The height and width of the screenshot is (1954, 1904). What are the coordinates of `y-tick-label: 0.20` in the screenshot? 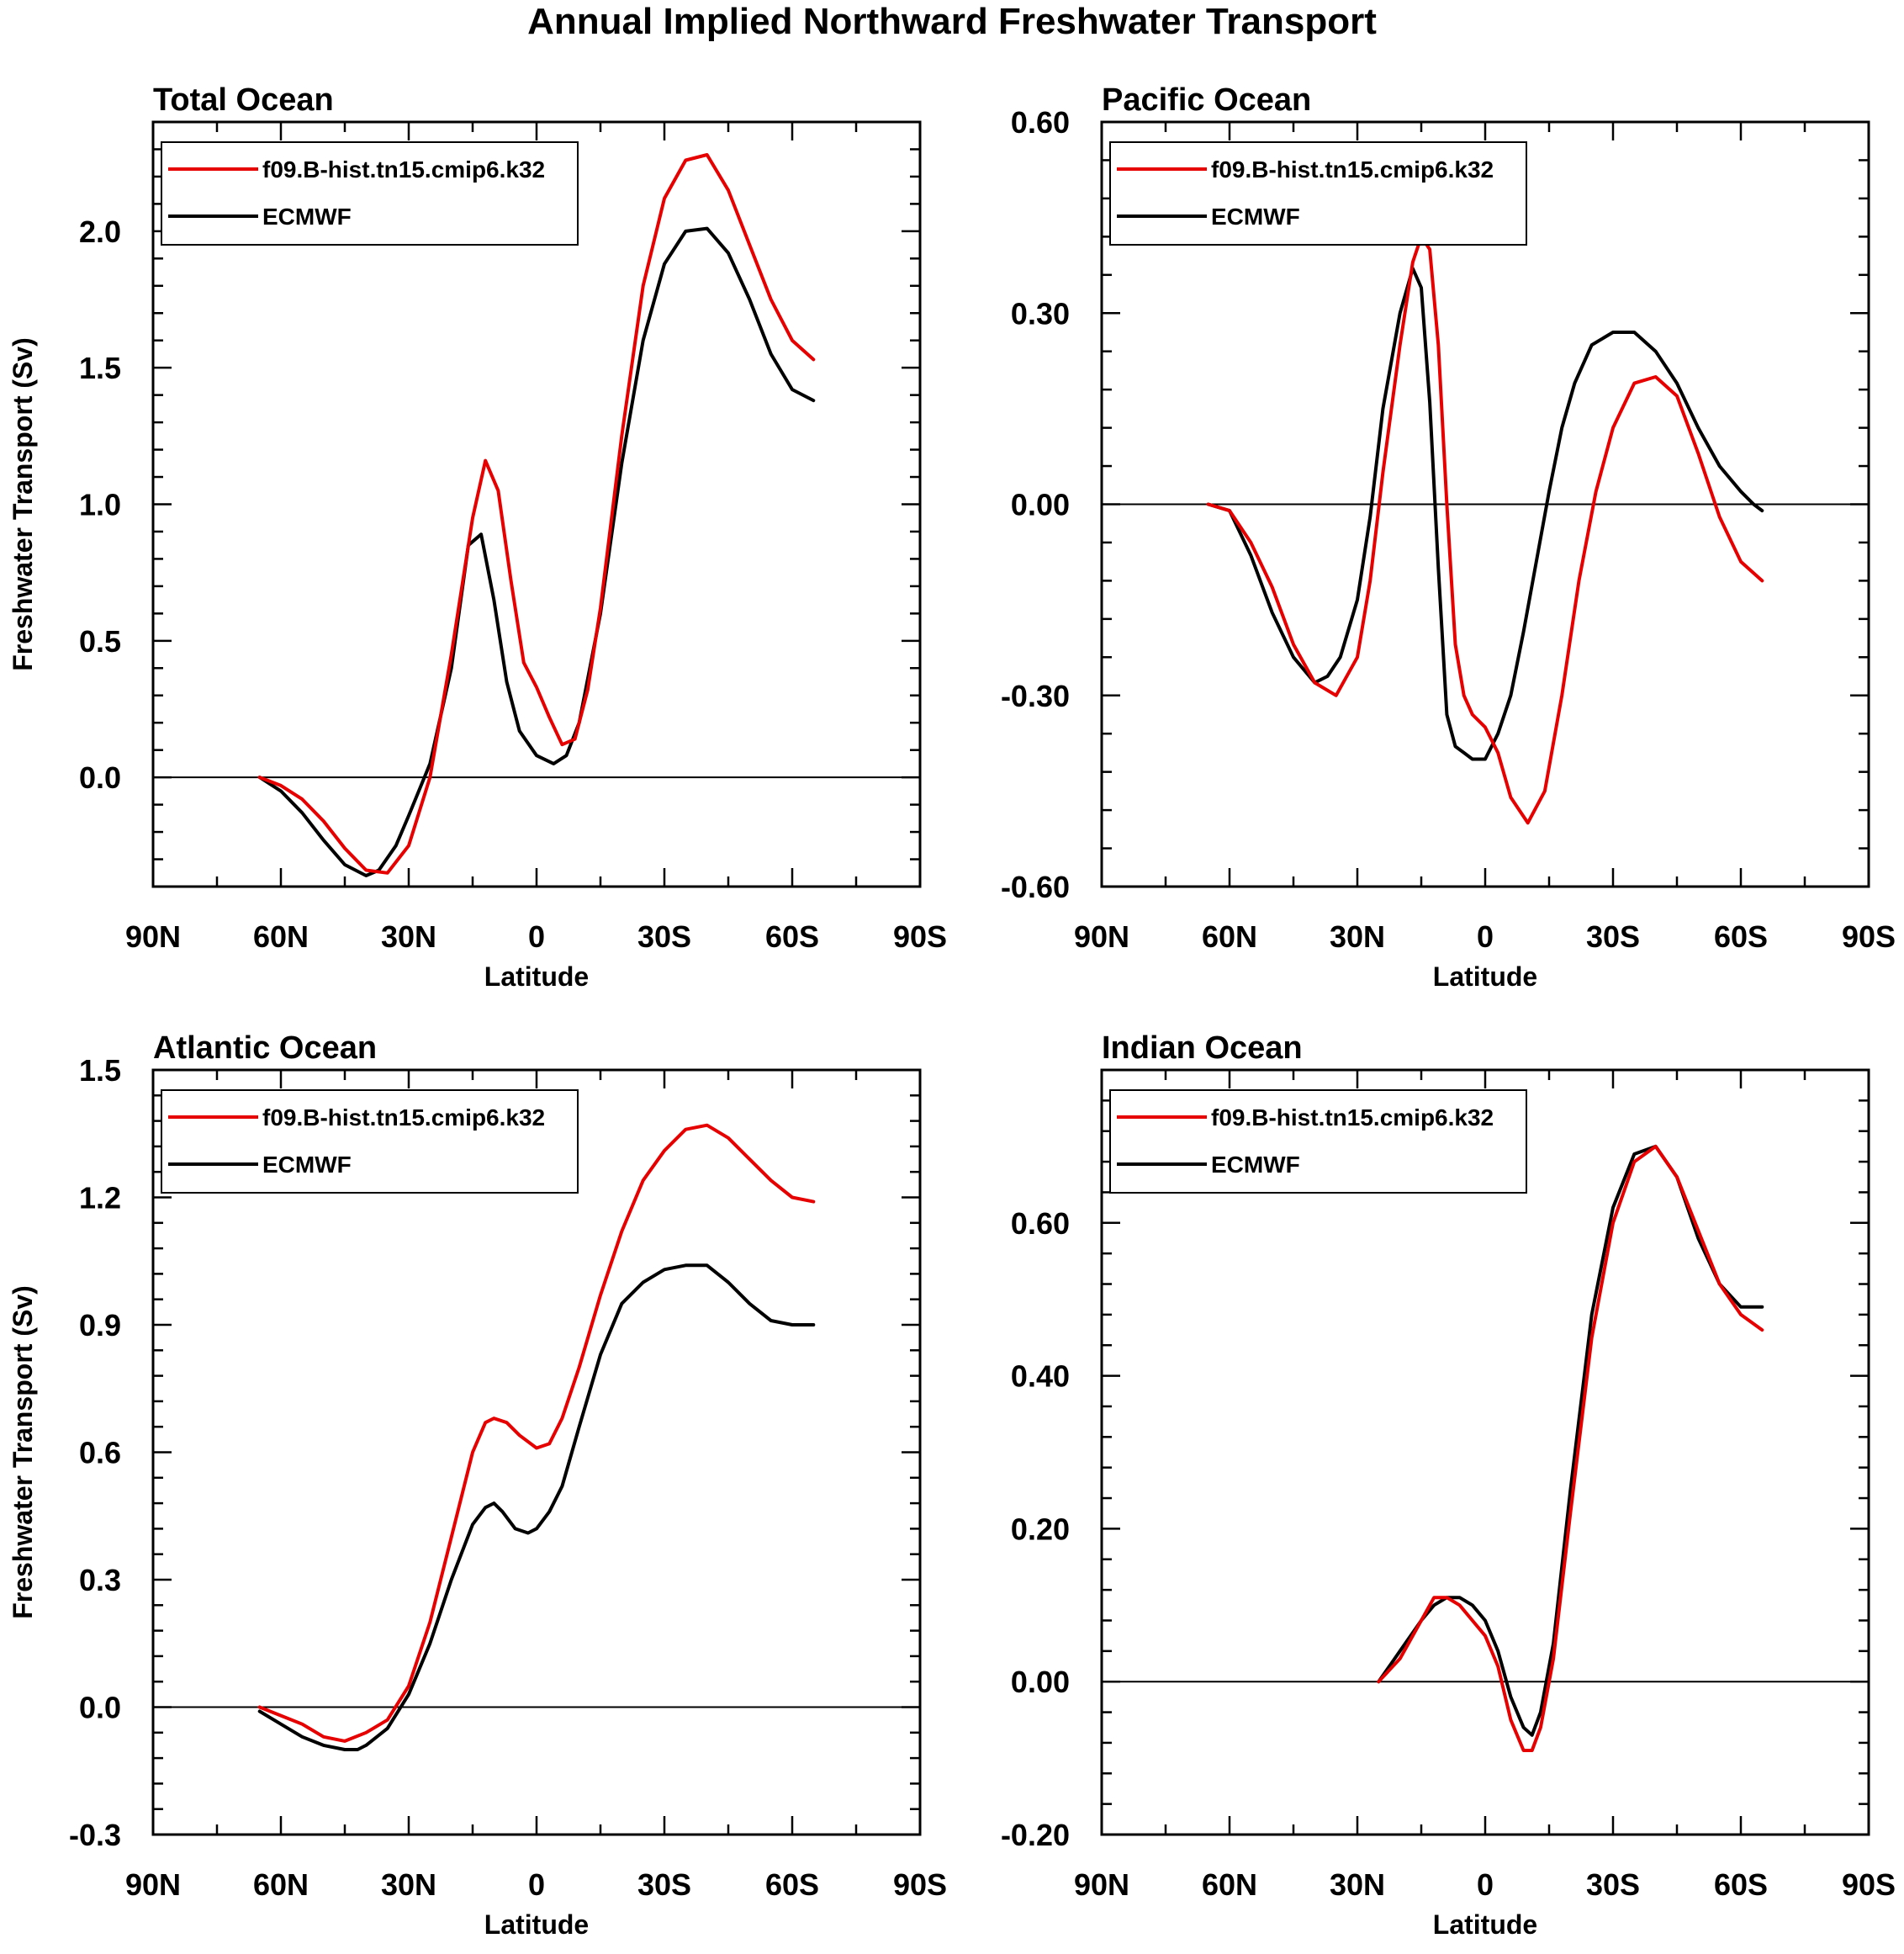 It's located at (1040, 1529).